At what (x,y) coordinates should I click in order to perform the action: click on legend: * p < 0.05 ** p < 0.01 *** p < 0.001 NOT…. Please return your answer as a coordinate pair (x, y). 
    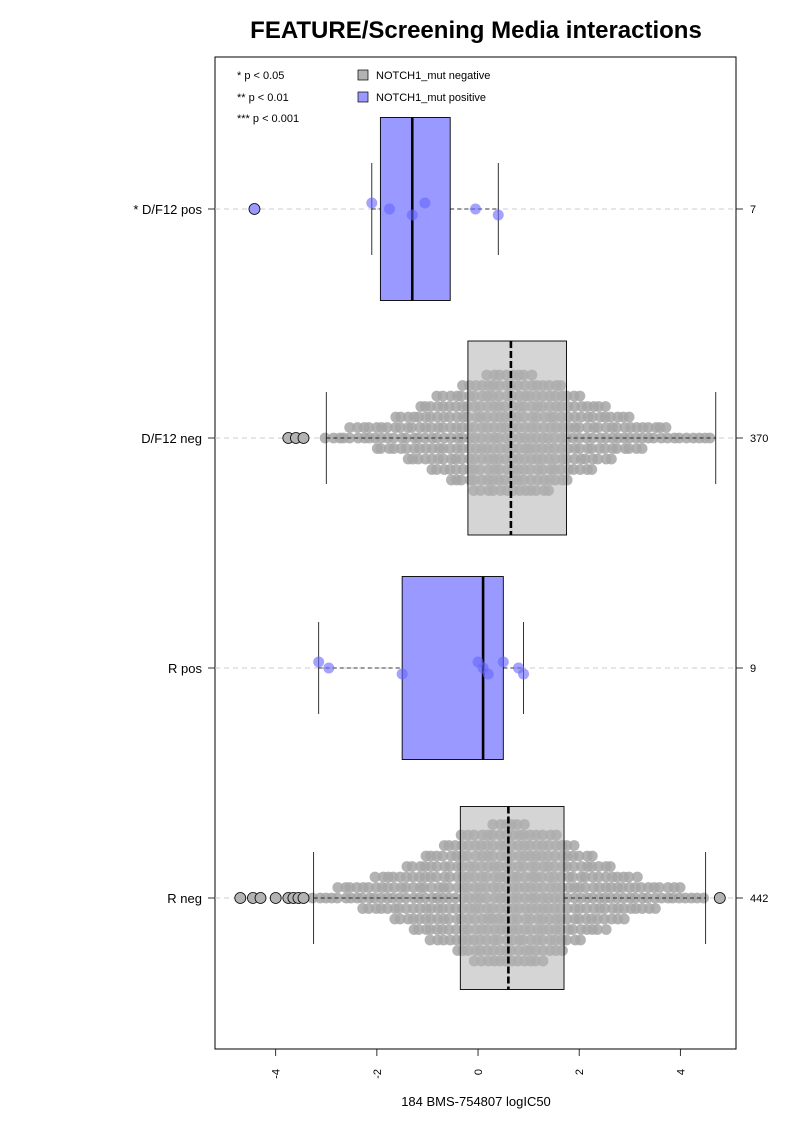
    Looking at the image, I should click on (363, 97).